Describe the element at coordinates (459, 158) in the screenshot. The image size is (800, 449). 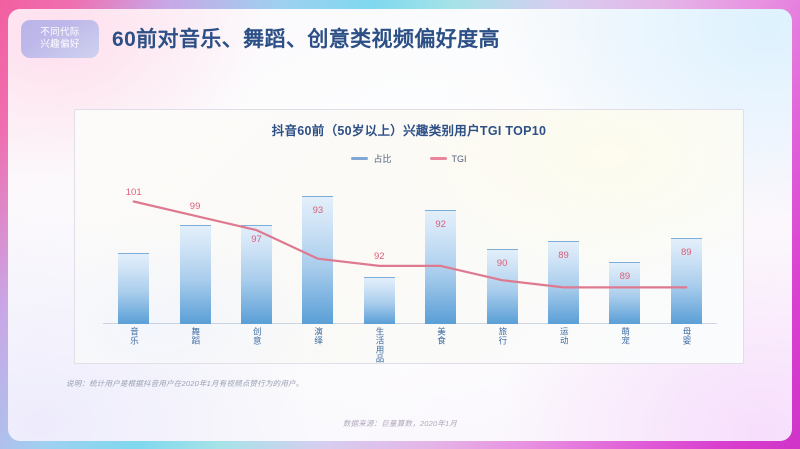
I see `legend-label-tgi: TGI` at that location.